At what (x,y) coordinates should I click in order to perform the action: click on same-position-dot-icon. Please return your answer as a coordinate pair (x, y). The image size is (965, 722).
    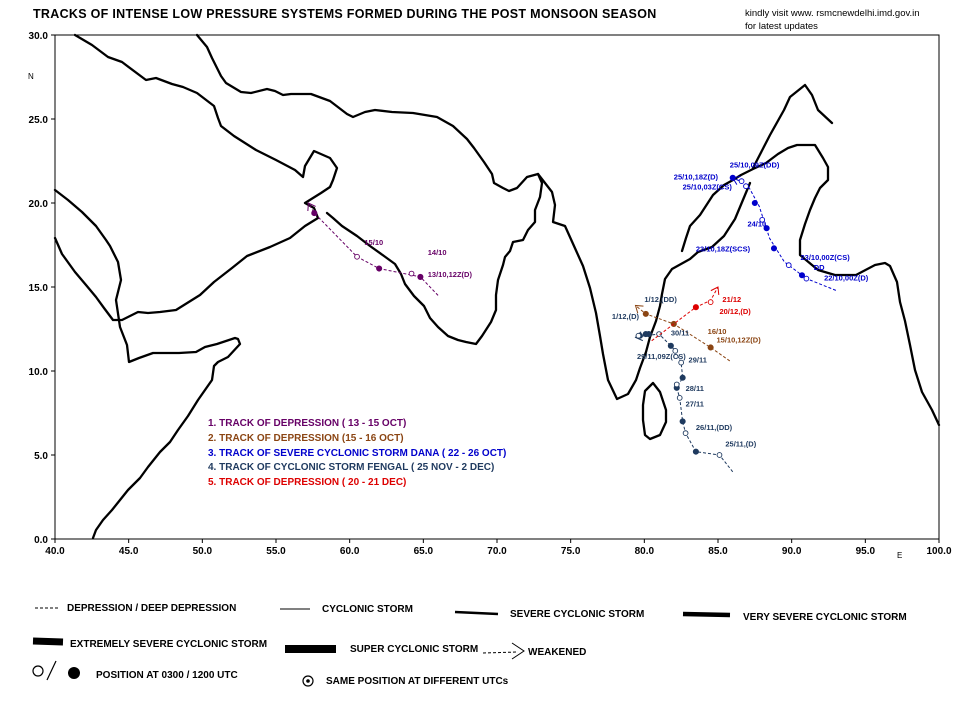
    Looking at the image, I should click on (308, 681).